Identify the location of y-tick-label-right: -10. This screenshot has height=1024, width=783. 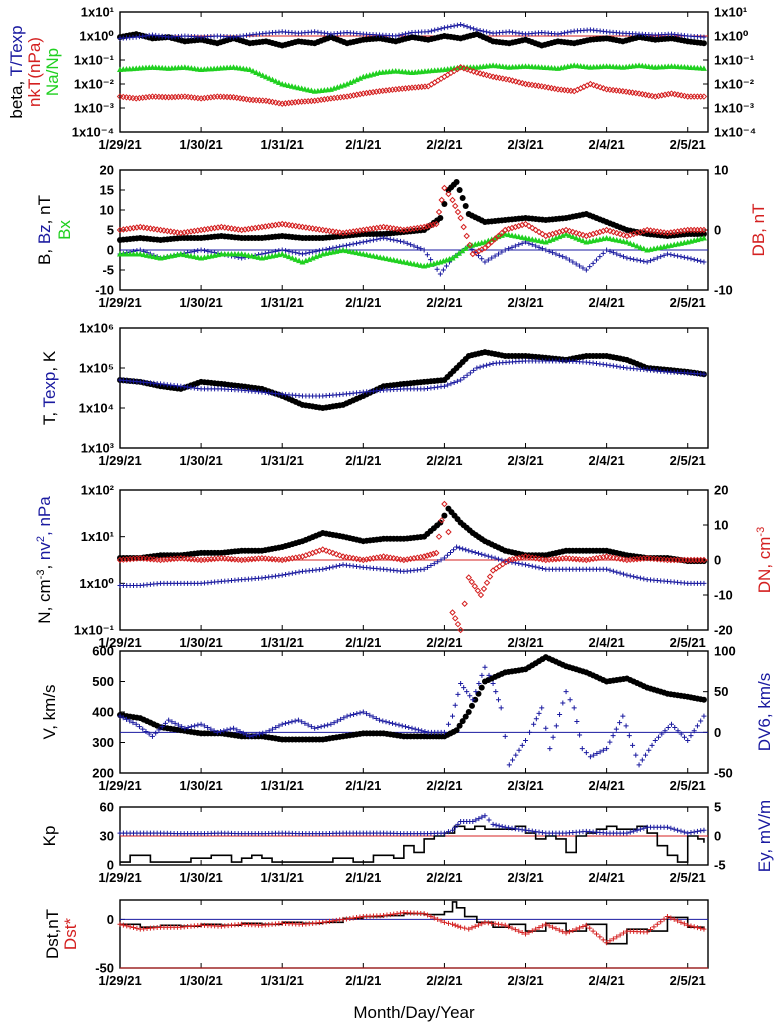
(723, 595).